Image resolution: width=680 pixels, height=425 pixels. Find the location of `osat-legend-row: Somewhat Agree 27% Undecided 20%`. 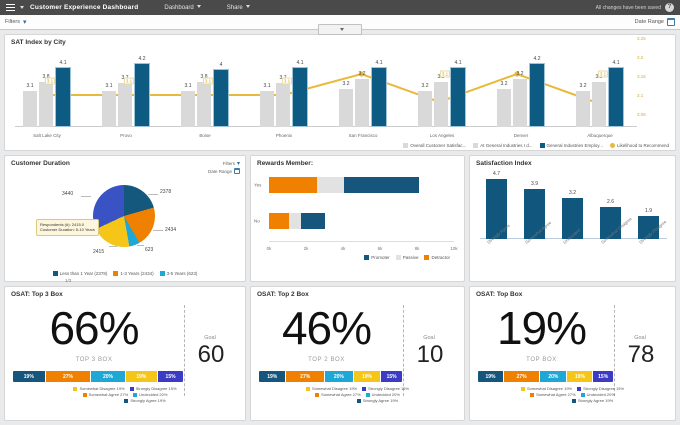

osat-legend-row: Somewhat Agree 27% Undecided 20% is located at coordinates (125, 394).